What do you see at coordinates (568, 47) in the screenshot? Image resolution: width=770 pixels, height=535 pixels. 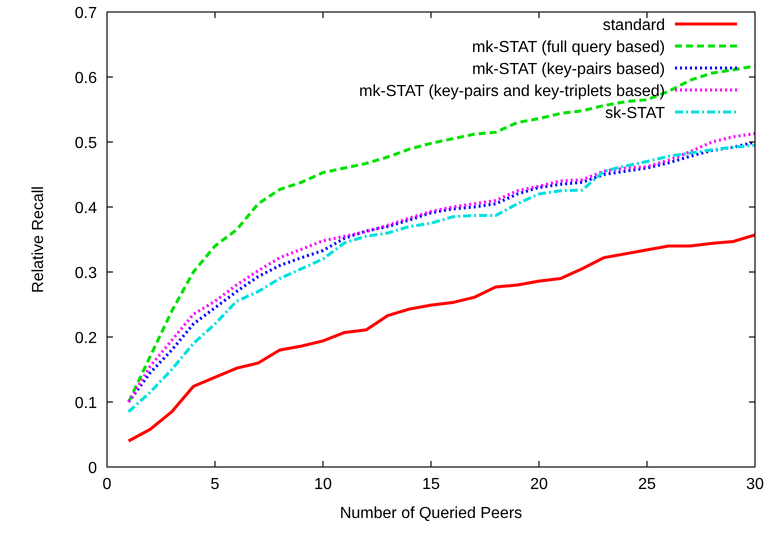 I see `legend-label: mk-STAT (full query based)` at bounding box center [568, 47].